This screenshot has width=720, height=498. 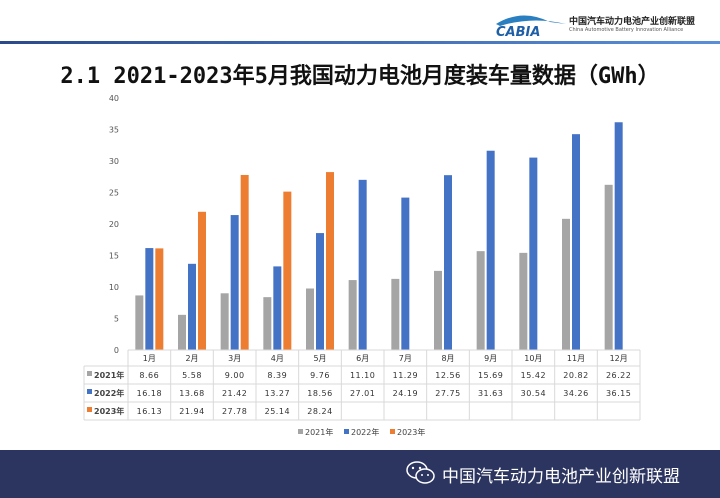 What do you see at coordinates (116, 350) in the screenshot?
I see `y-tick-label: 0` at bounding box center [116, 350].